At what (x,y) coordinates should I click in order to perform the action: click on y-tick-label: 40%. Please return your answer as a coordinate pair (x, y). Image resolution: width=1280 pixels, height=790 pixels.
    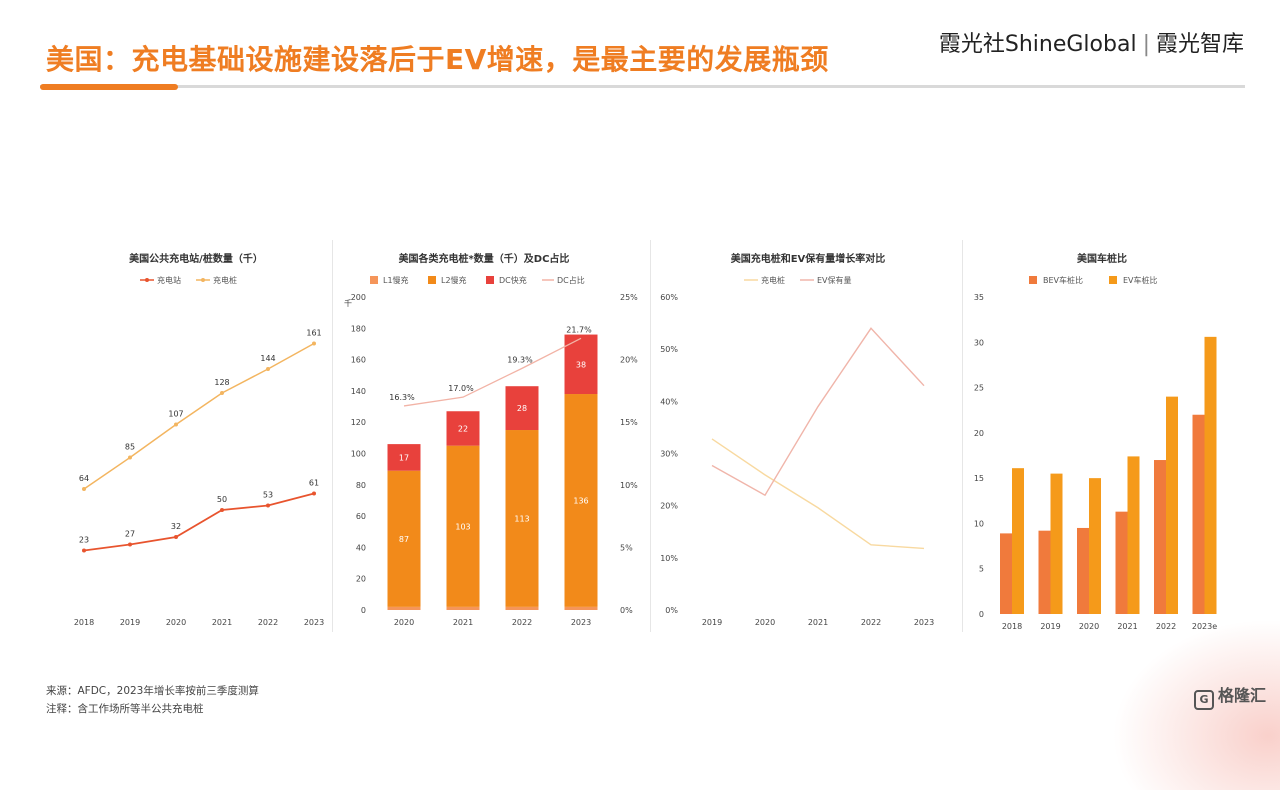
    Looking at the image, I should click on (669, 401).